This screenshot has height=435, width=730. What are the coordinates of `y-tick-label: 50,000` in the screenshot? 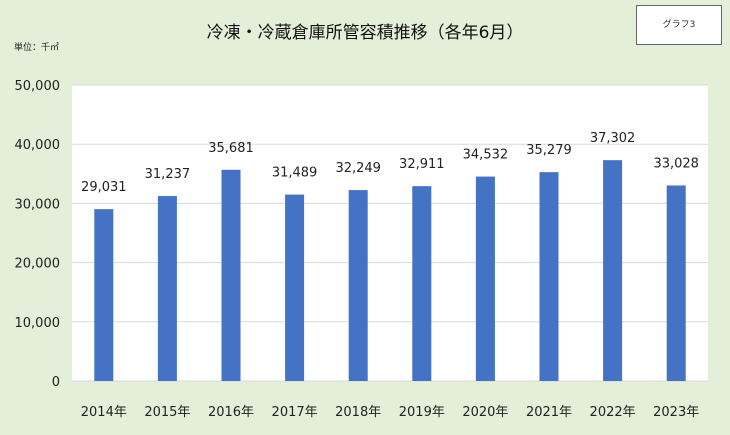 It's located at (38, 86).